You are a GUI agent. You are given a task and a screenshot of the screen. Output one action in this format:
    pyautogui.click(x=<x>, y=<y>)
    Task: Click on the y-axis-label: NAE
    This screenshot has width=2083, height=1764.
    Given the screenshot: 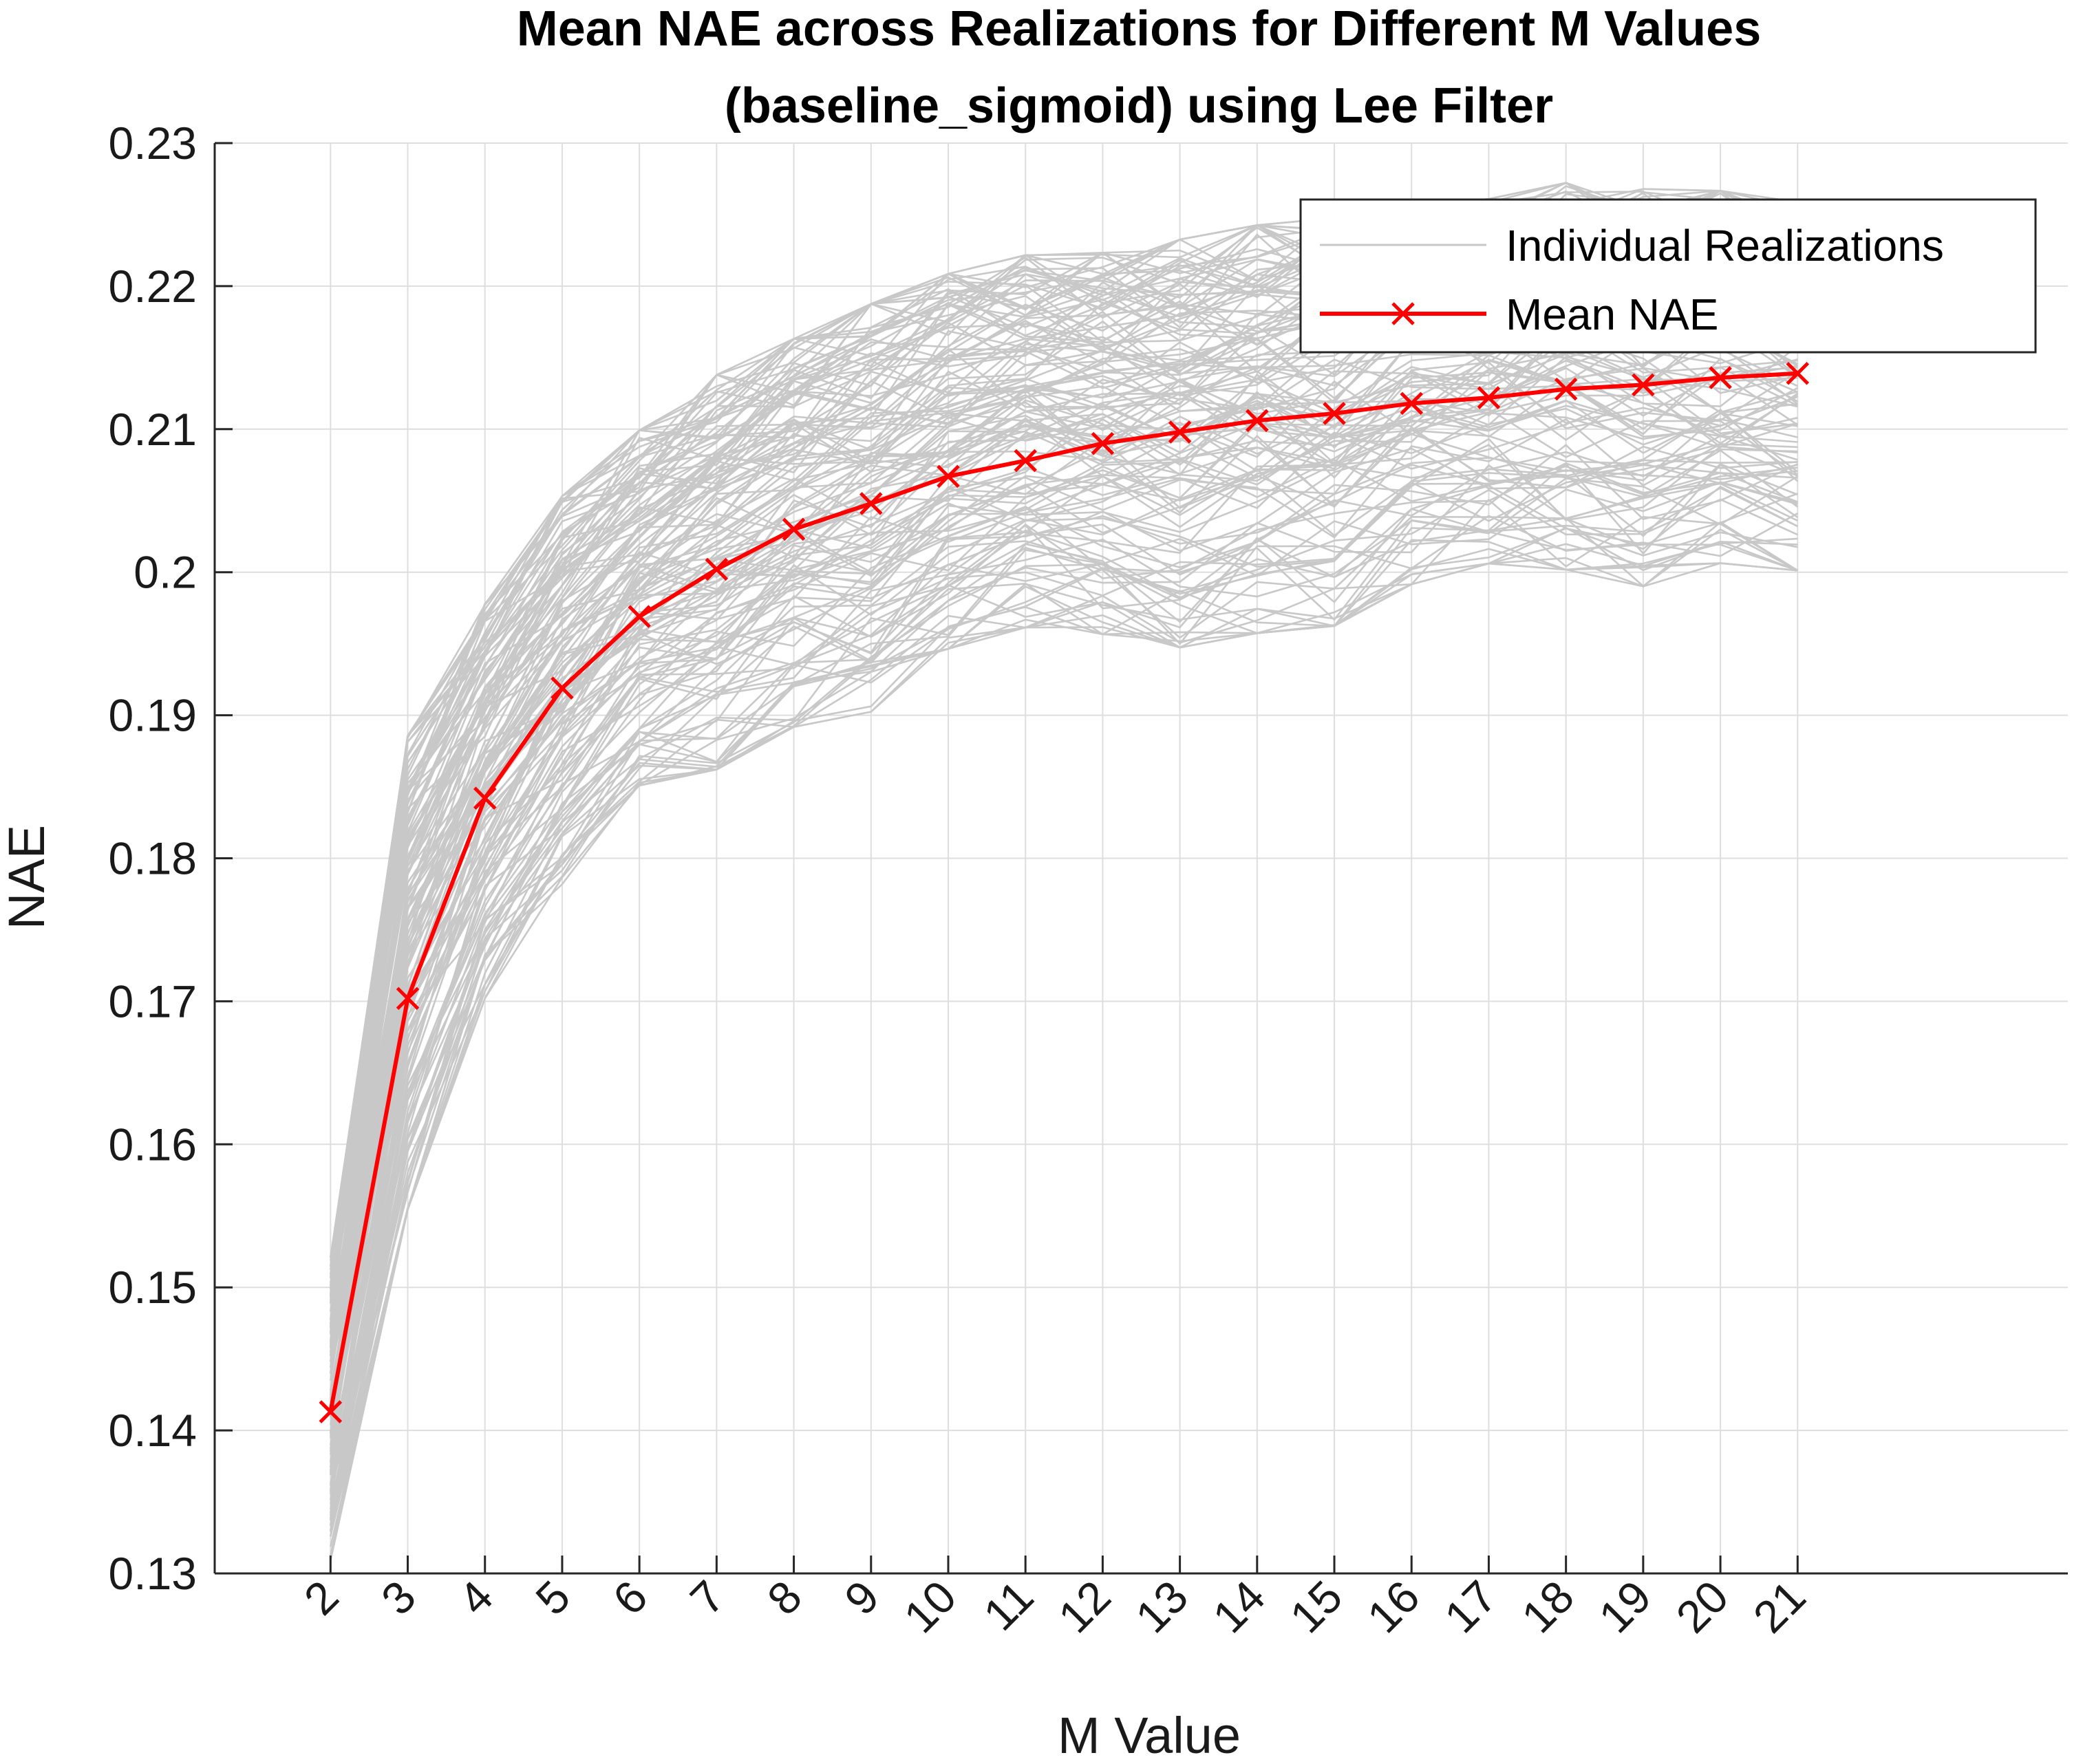 What is the action you would take?
    pyautogui.click(x=28, y=877)
    